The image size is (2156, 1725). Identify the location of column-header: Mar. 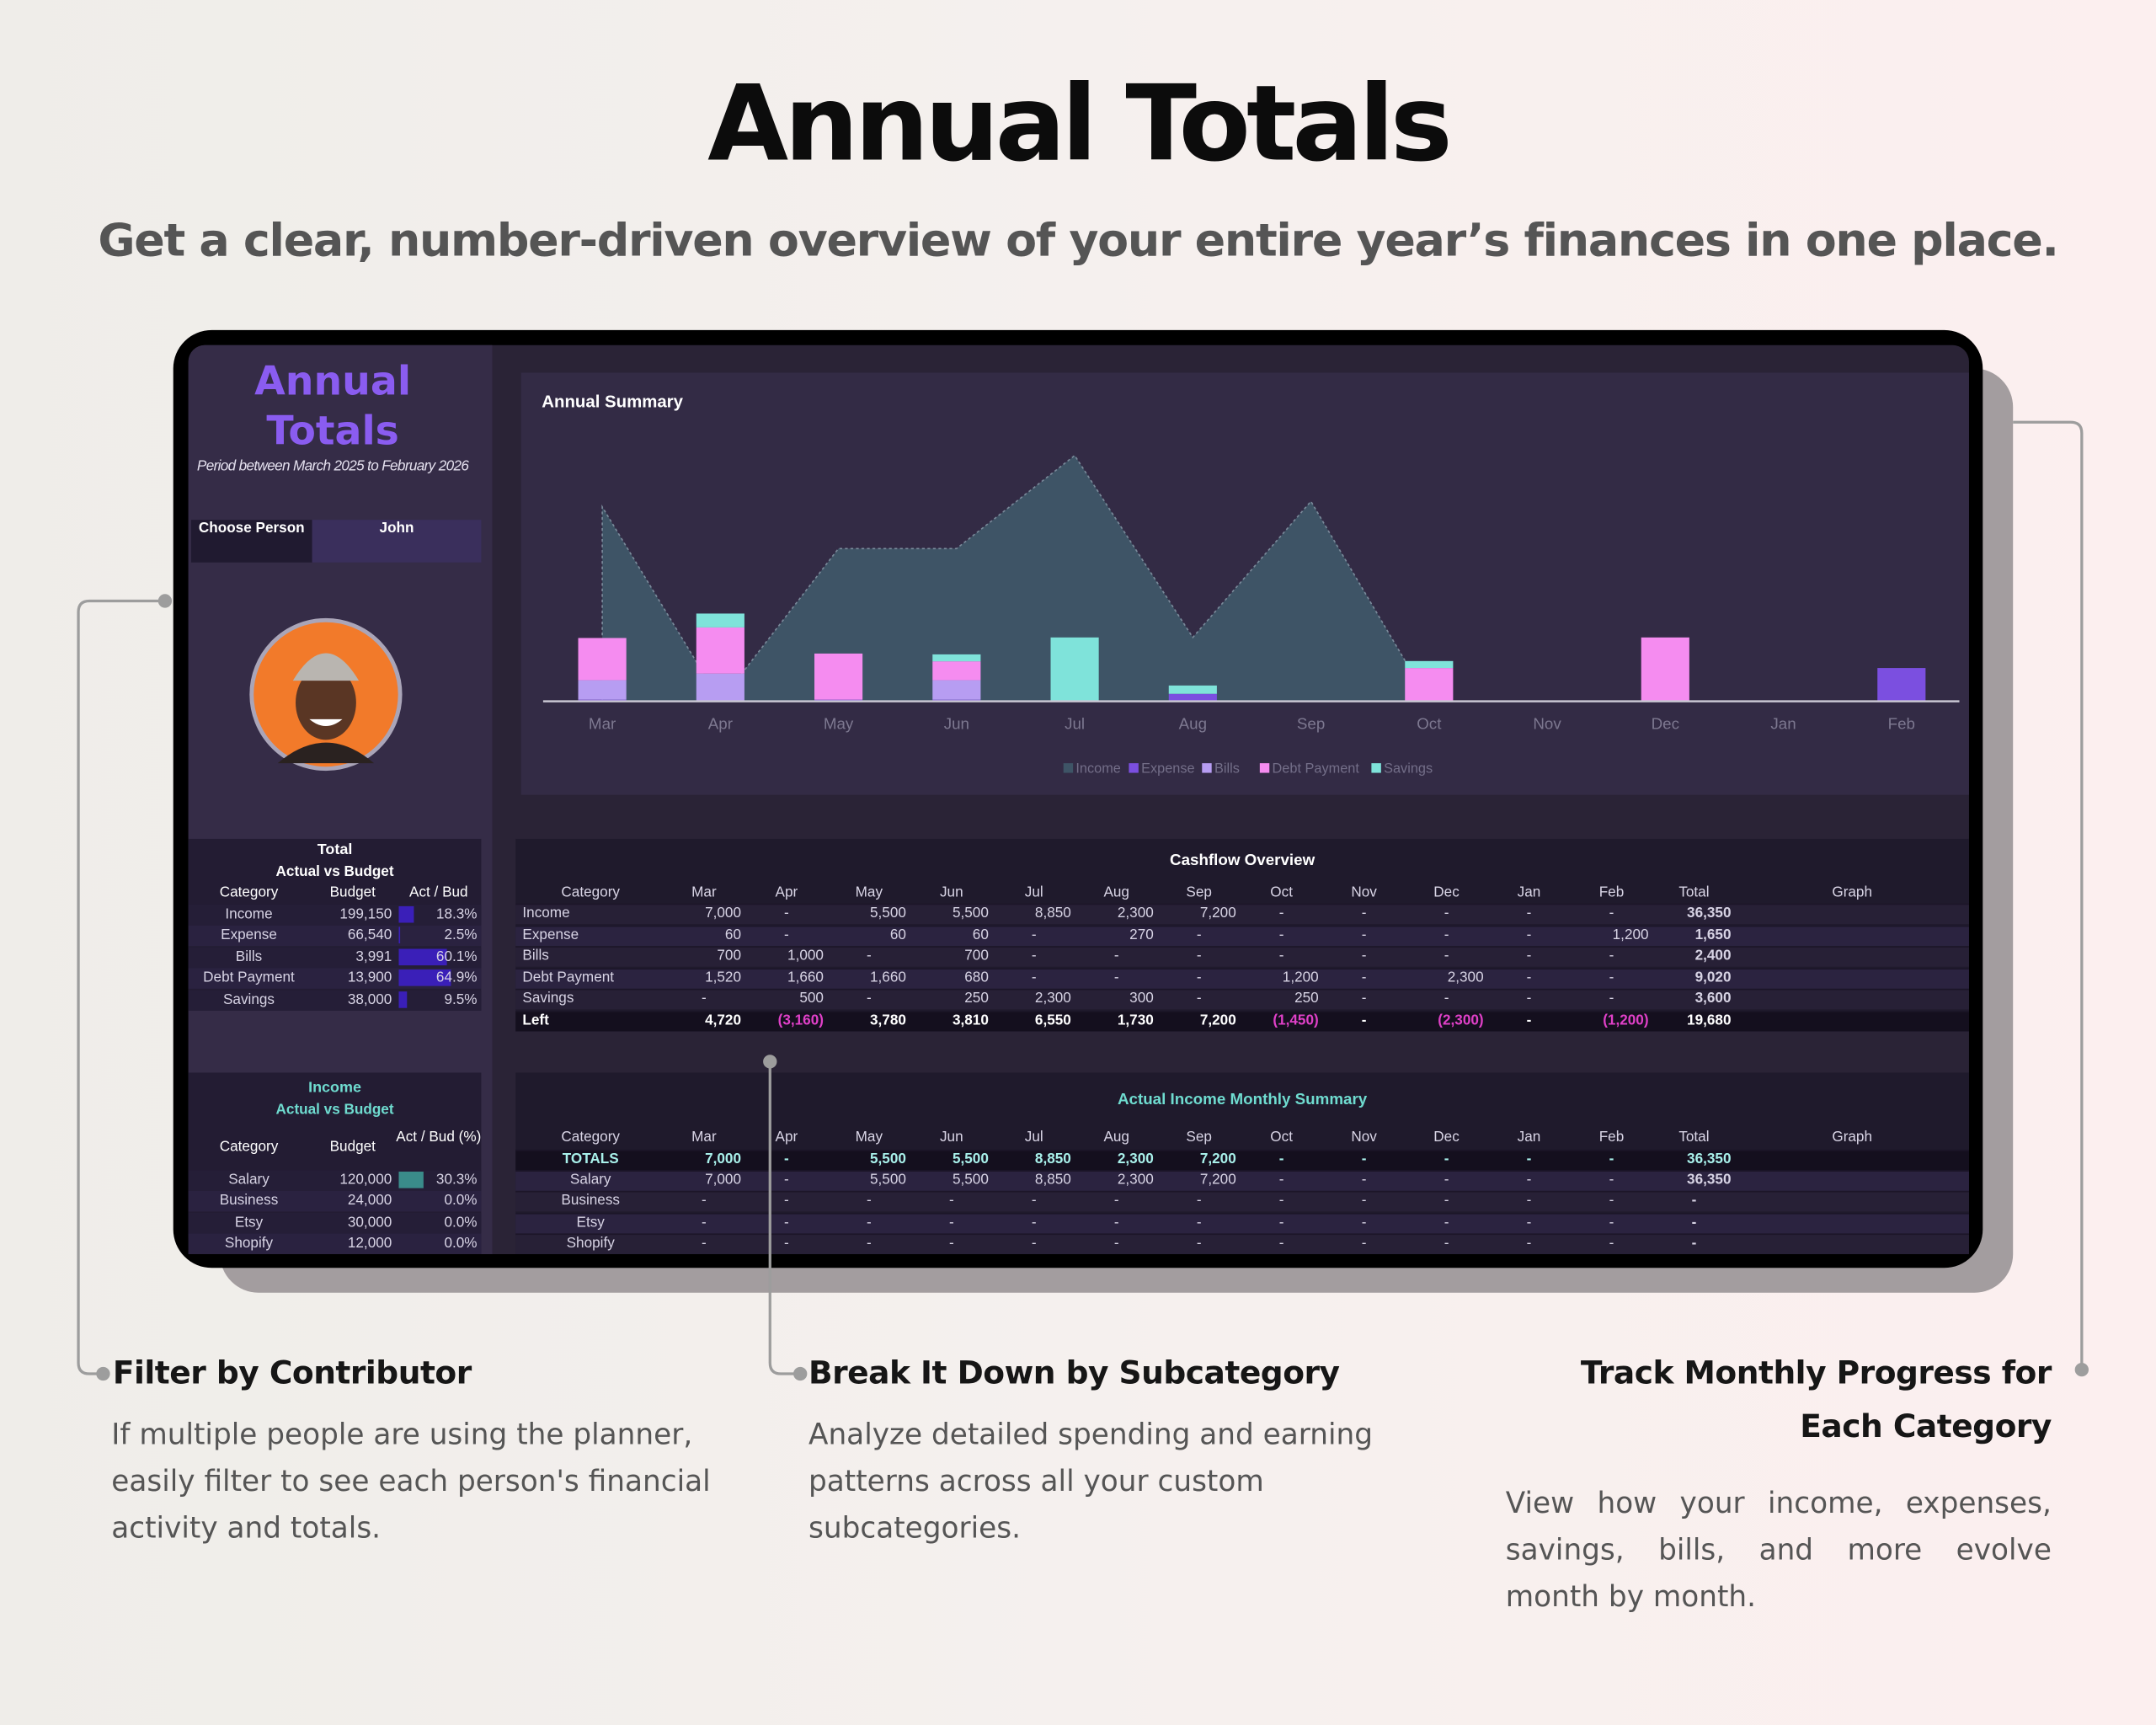
(704, 1137).